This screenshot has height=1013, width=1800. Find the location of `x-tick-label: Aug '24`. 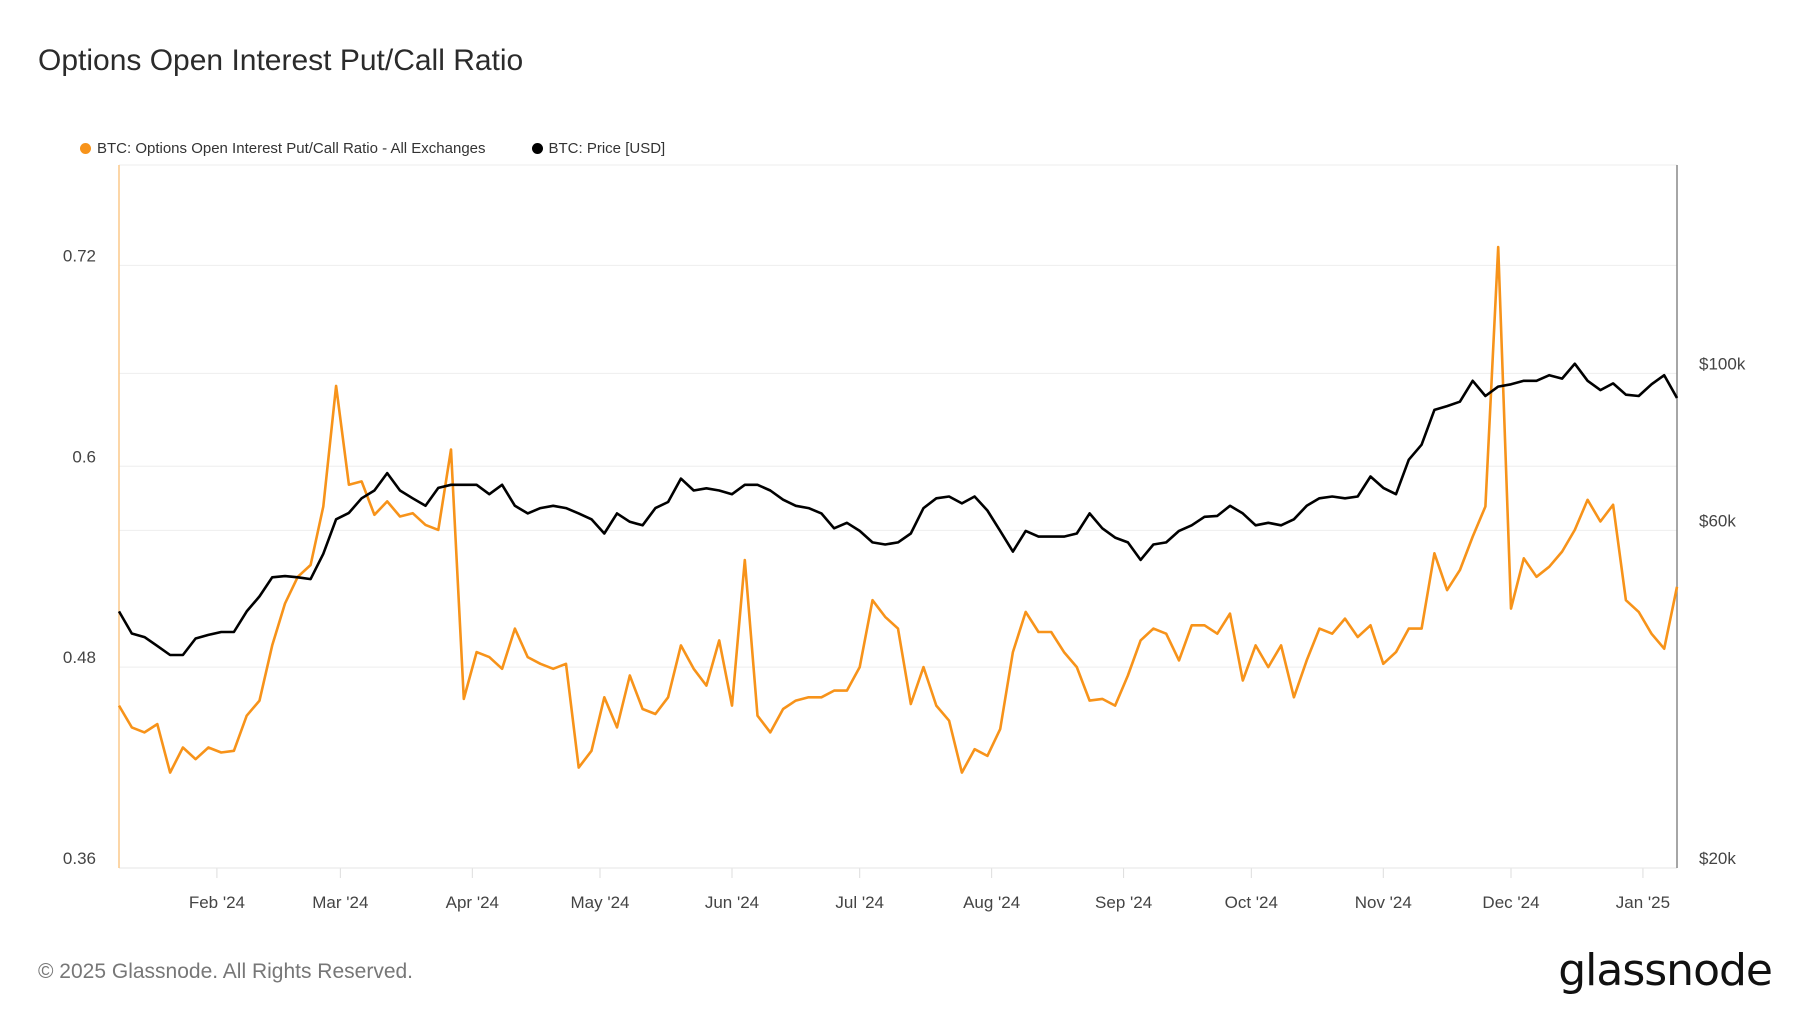

x-tick-label: Aug '24 is located at coordinates (991, 902).